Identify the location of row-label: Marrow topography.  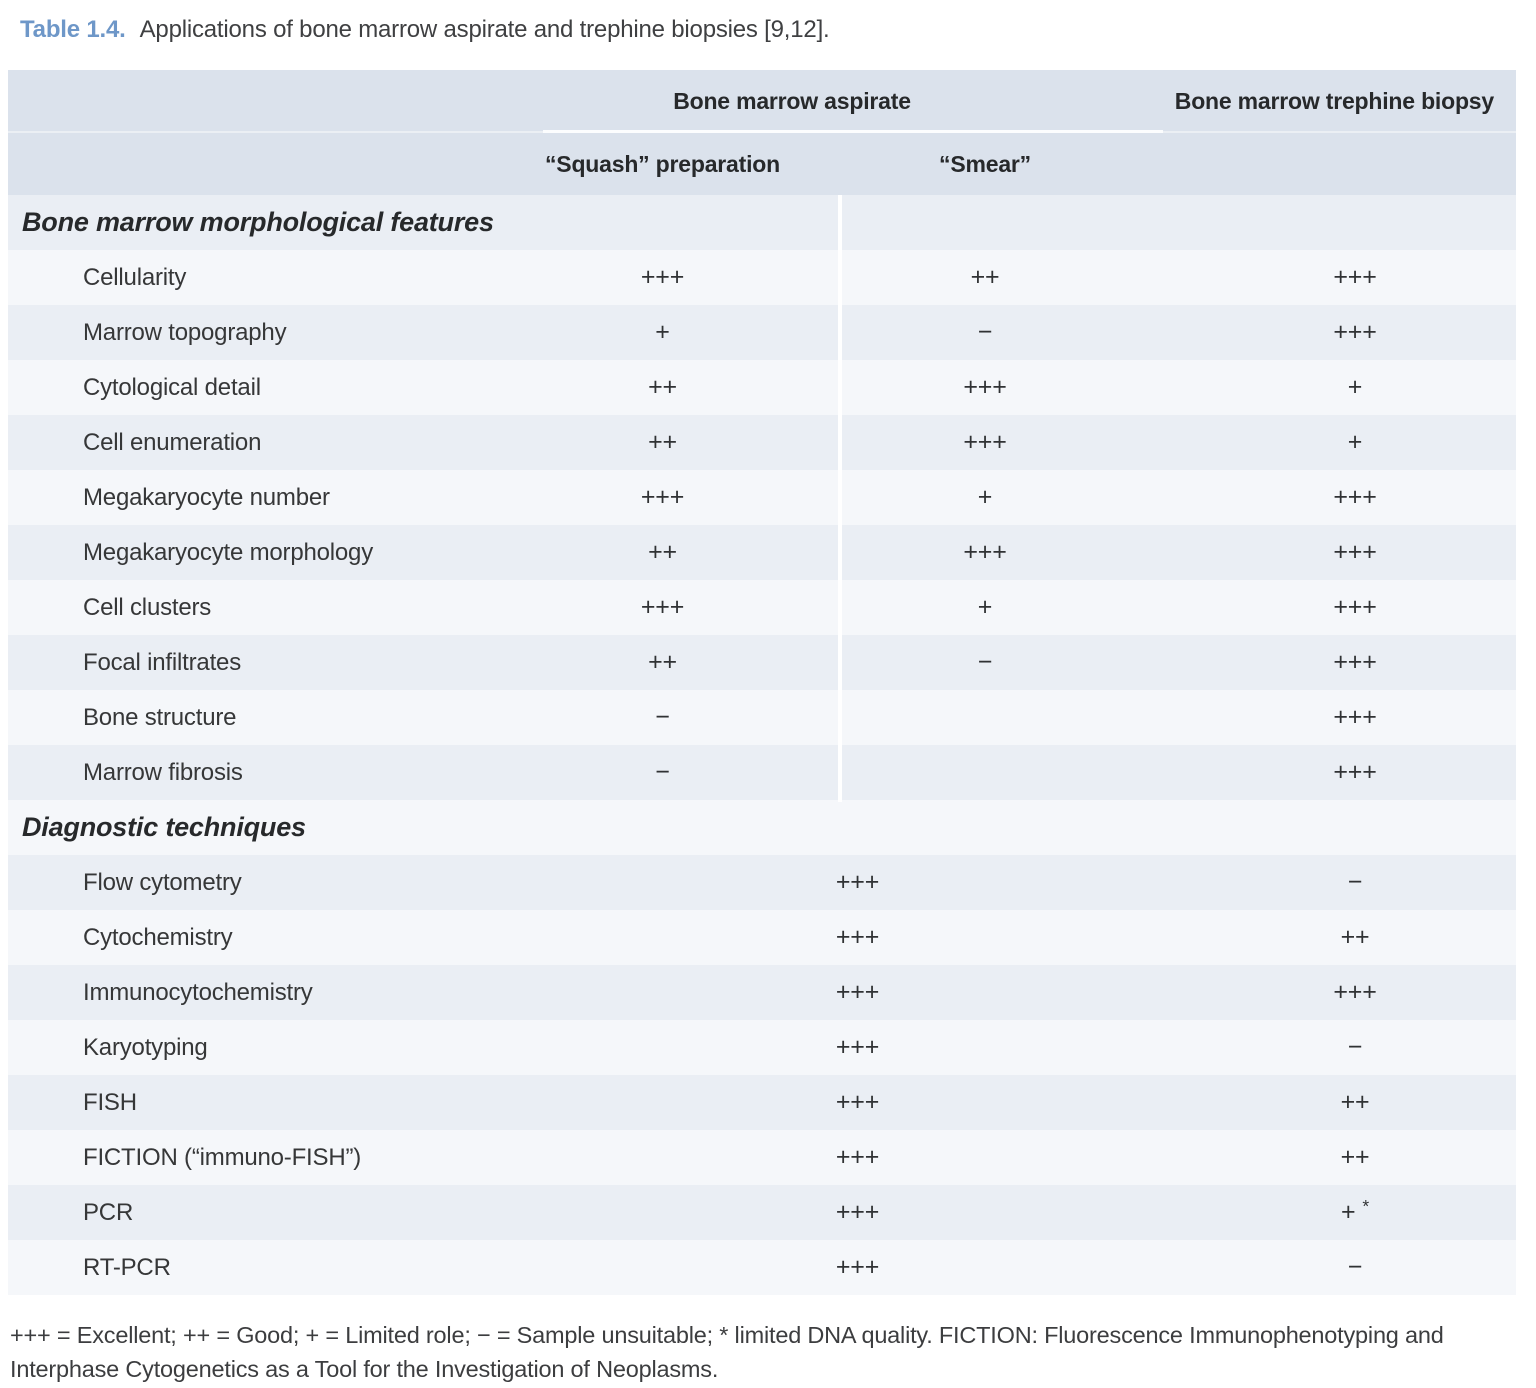
(185, 332).